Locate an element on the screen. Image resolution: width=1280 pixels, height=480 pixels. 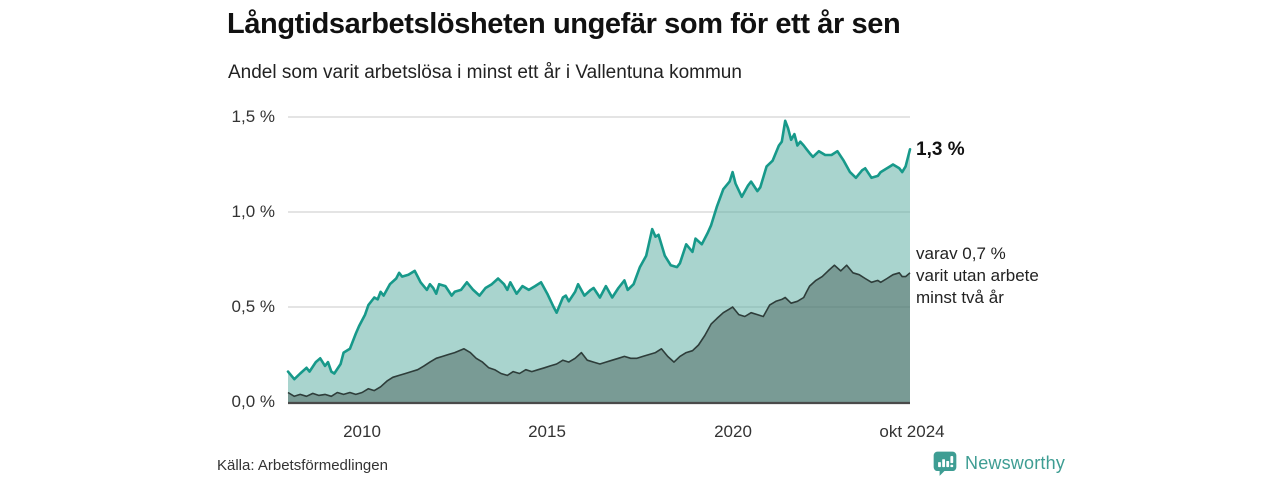
annotation-line-3: minst två år is located at coordinates (960, 297).